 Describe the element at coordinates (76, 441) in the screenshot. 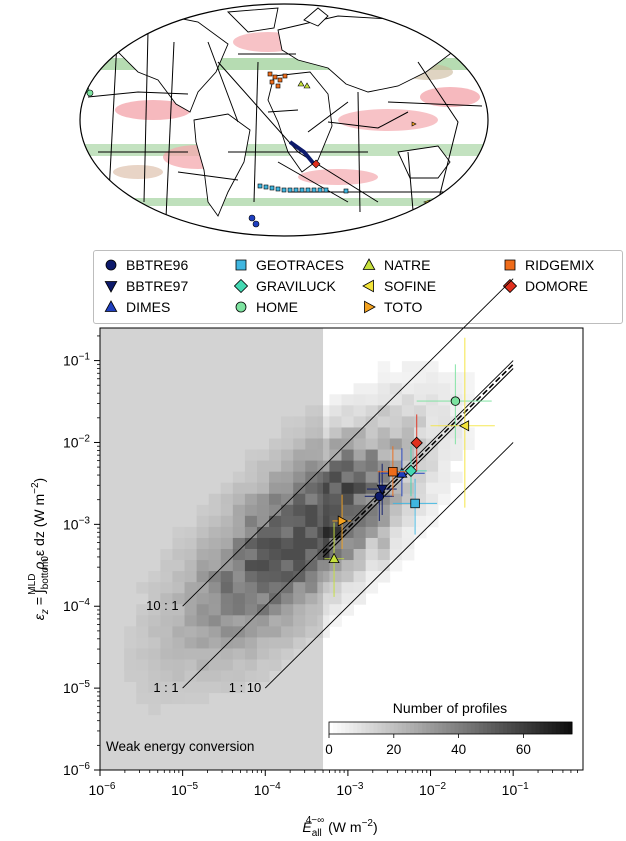

I see `y-tick-label: 10−2` at that location.